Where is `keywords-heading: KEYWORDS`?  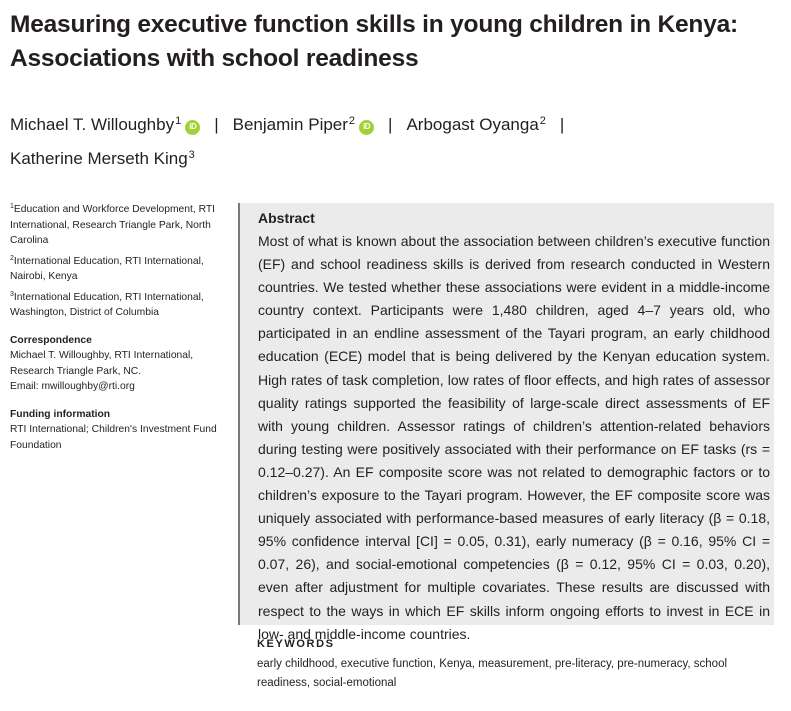 keywords-heading: KEYWORDS is located at coordinates (296, 644).